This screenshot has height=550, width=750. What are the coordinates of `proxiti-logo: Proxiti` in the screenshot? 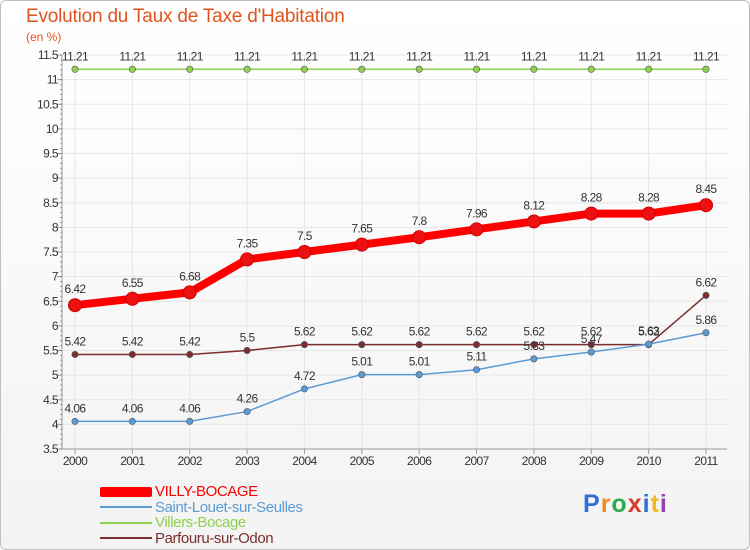 It's located at (625, 504).